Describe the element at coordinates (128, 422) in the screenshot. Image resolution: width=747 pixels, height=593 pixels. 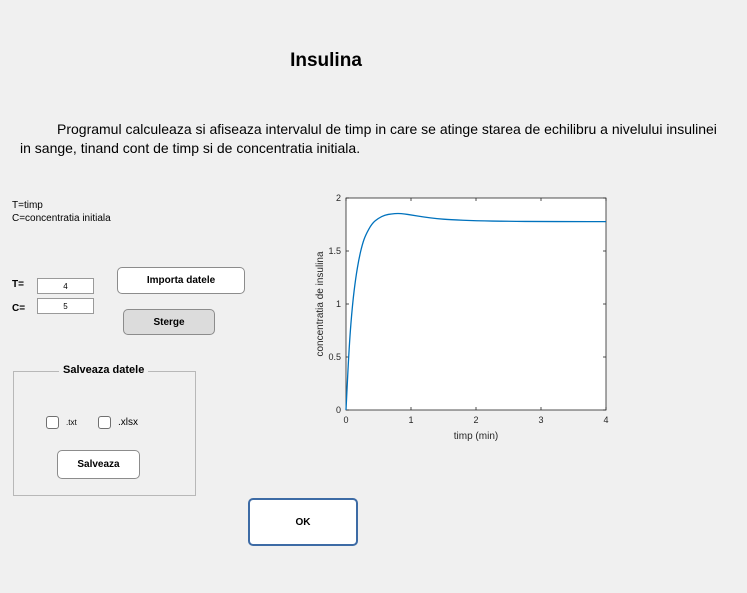
I see `xlsx-checkbox-label: .xlsx` at that location.